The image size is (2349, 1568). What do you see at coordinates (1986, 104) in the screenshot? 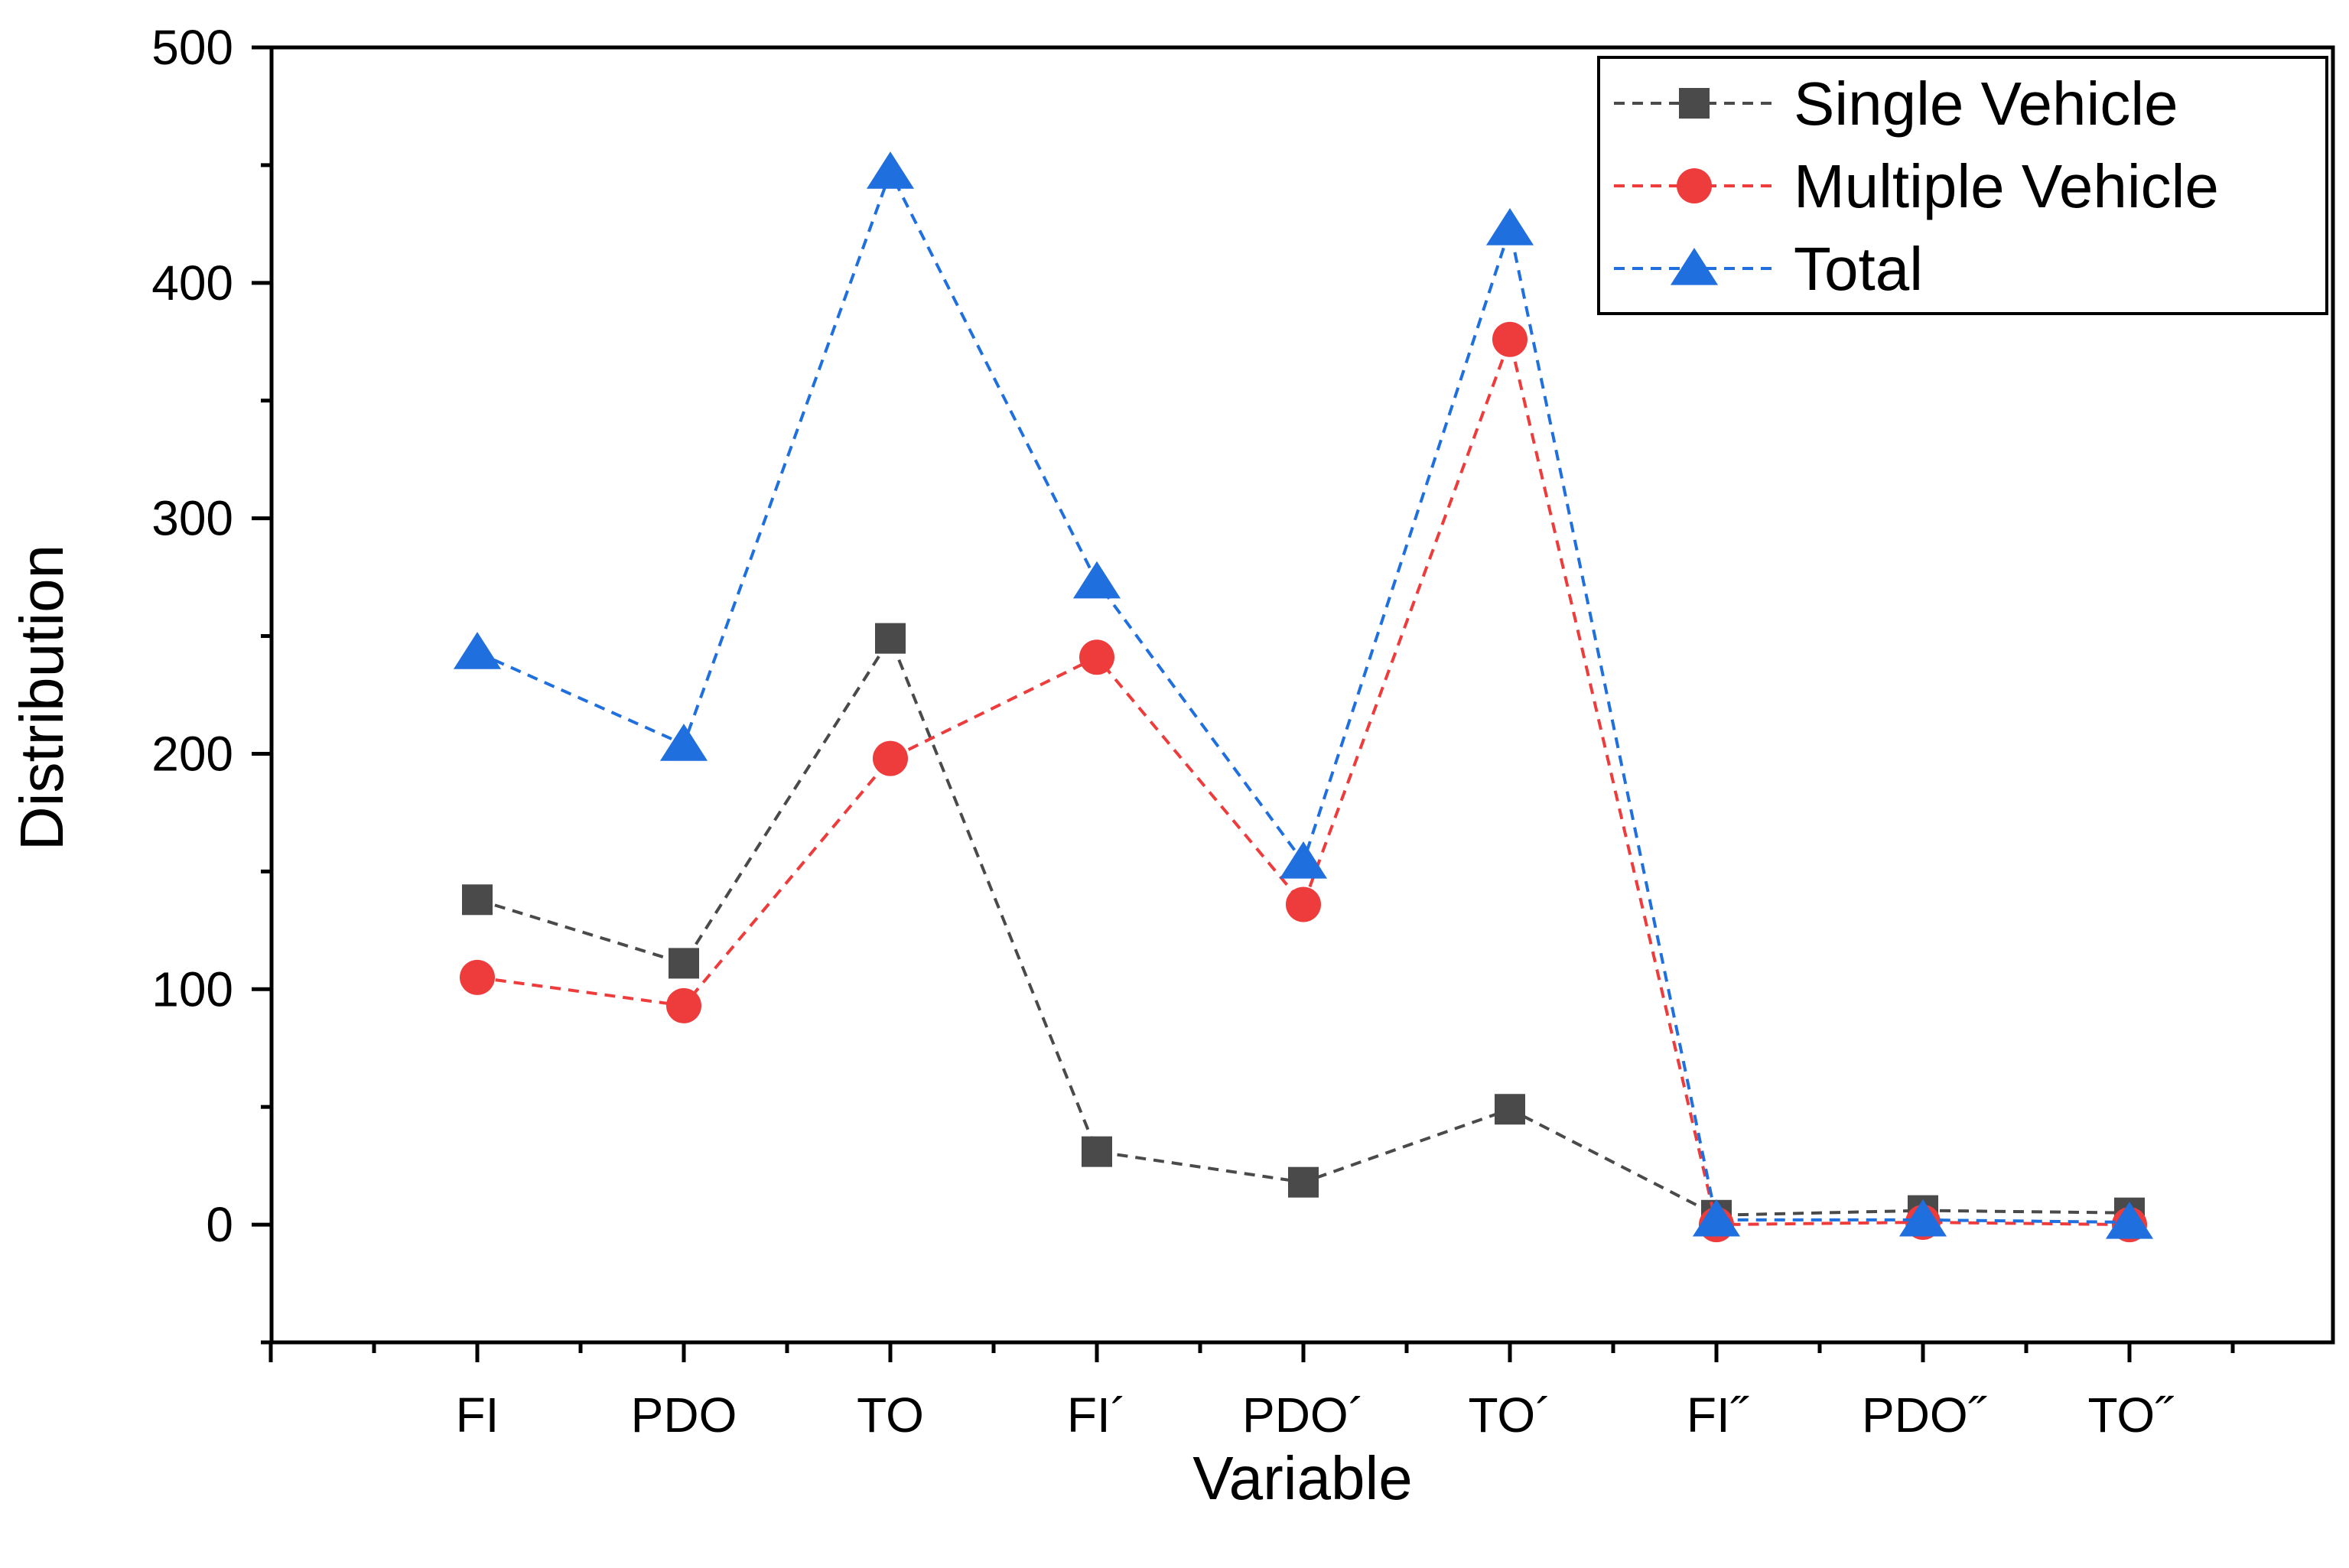
I see `legend-label: Single Vehicle` at bounding box center [1986, 104].